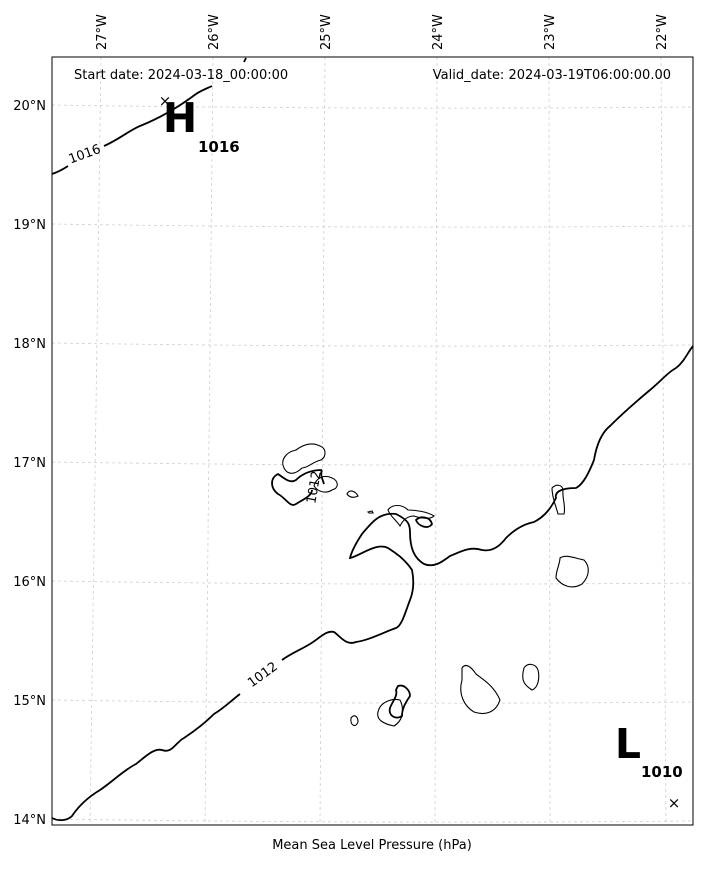  Describe the element at coordinates (372, 106) in the screenshot. I see `parallel-20n` at that location.